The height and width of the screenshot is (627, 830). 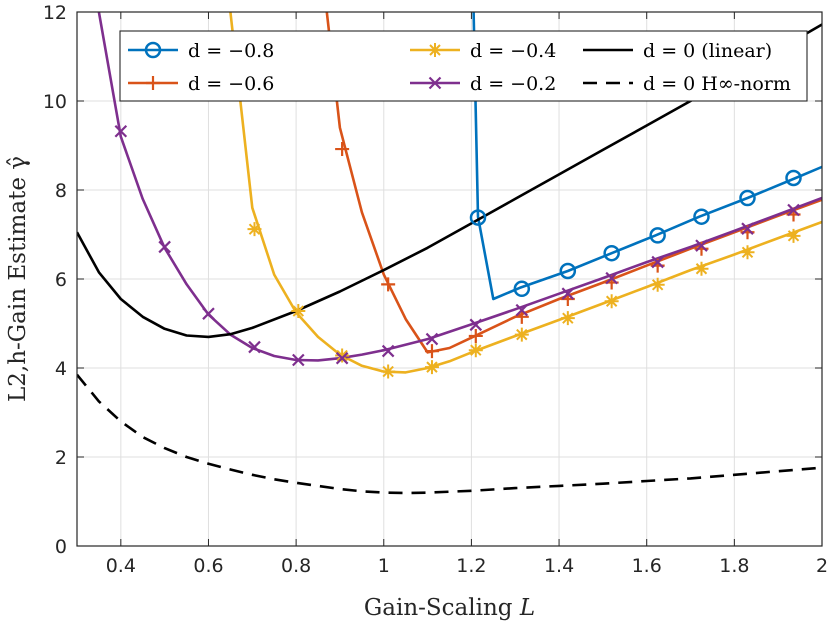 What do you see at coordinates (822, 566) in the screenshot?
I see `x-tick-label: 2` at bounding box center [822, 566].